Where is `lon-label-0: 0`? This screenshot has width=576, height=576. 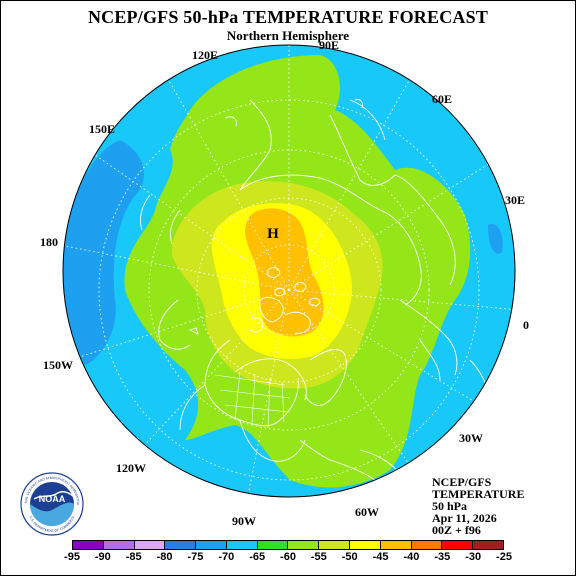 lon-label-0: 0 is located at coordinates (526, 325).